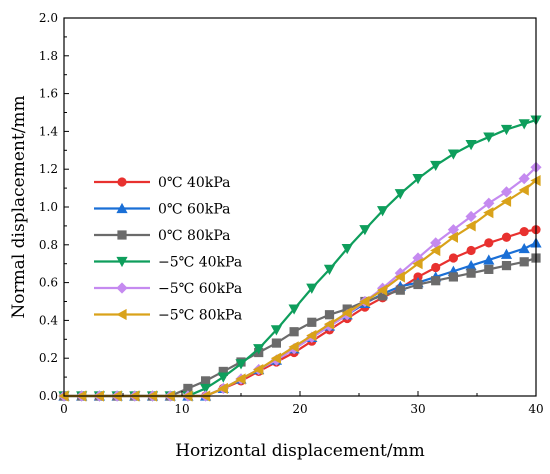 This screenshot has height=474, width=550. Describe the element at coordinates (48, 283) in the screenshot. I see `y-tick-label: 0.6` at that location.